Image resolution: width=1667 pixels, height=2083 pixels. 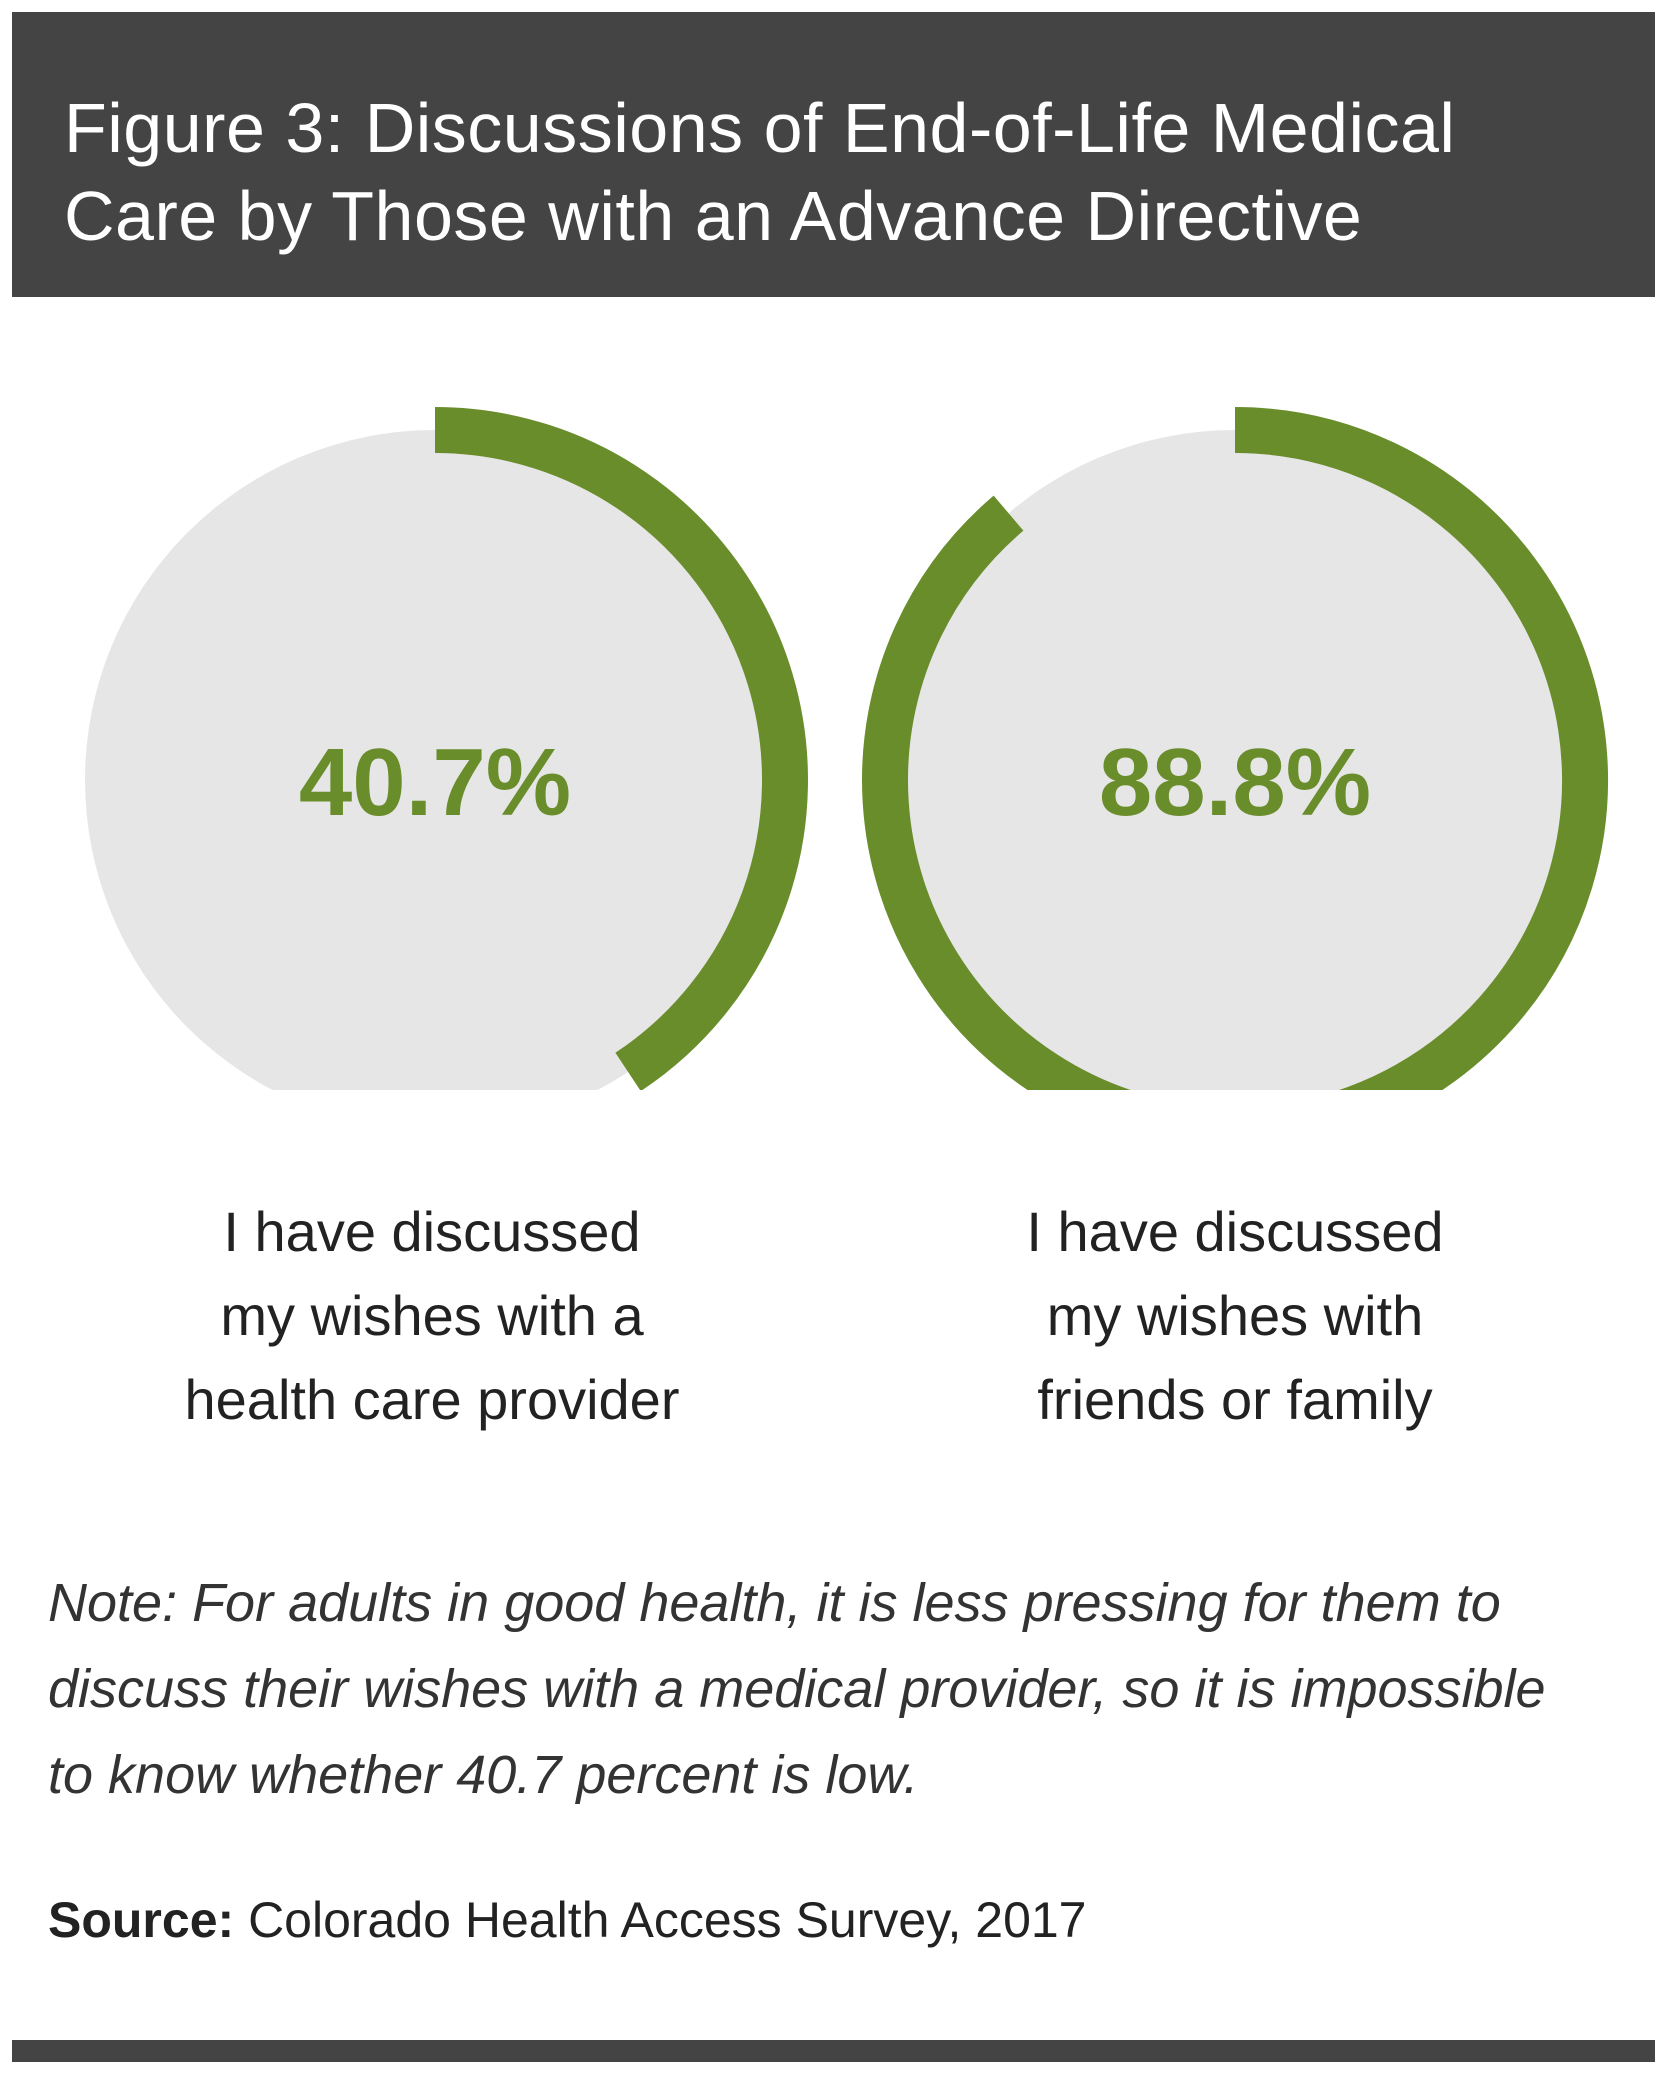 I want to click on figure-title-line-2: Care by Those with an Advance Directive, so click(x=713, y=216).